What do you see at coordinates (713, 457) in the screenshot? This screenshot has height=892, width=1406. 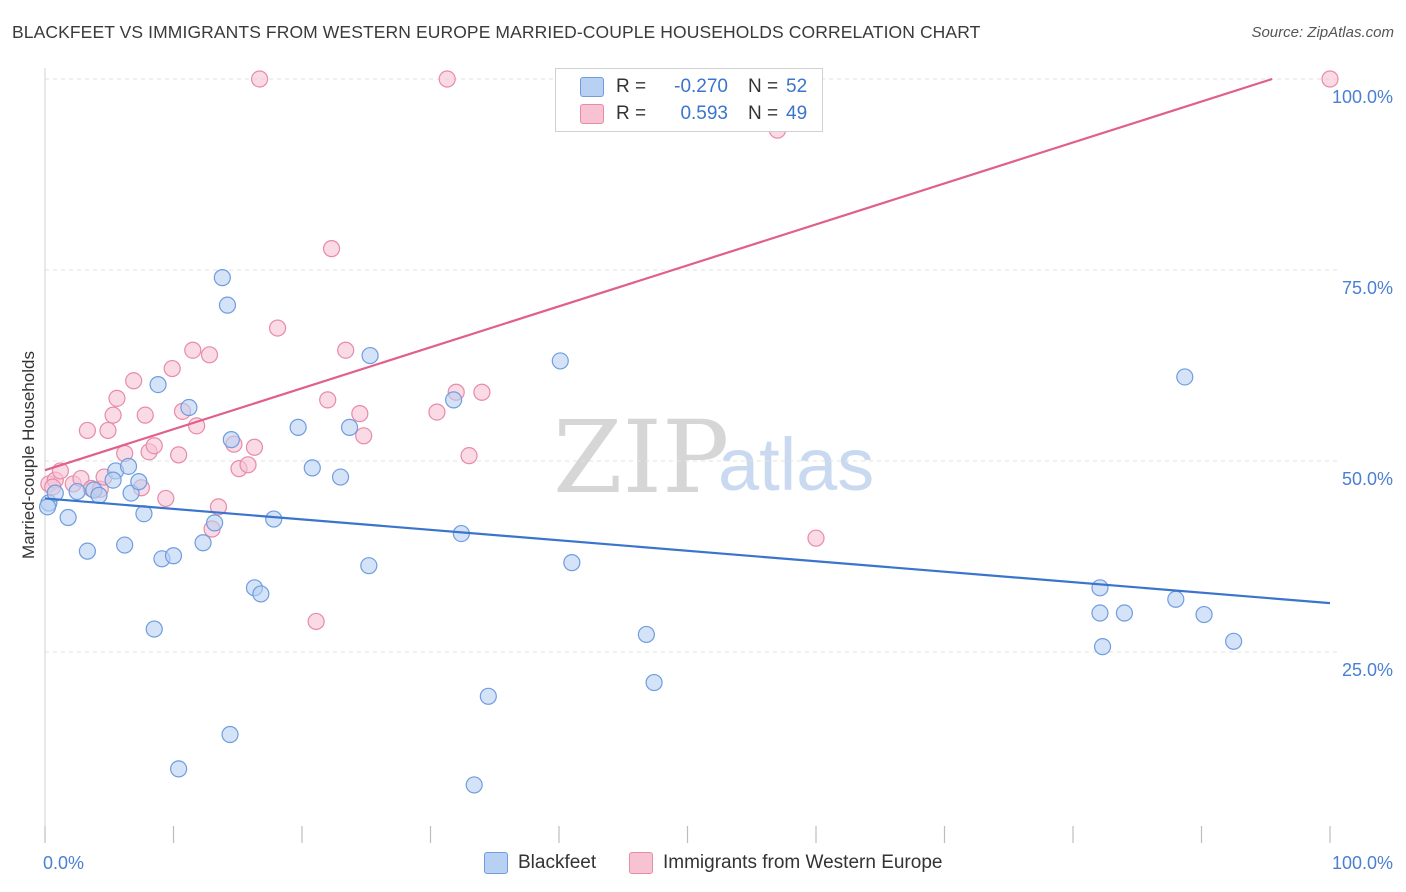 I see `watermark: ZIP atlas` at bounding box center [713, 457].